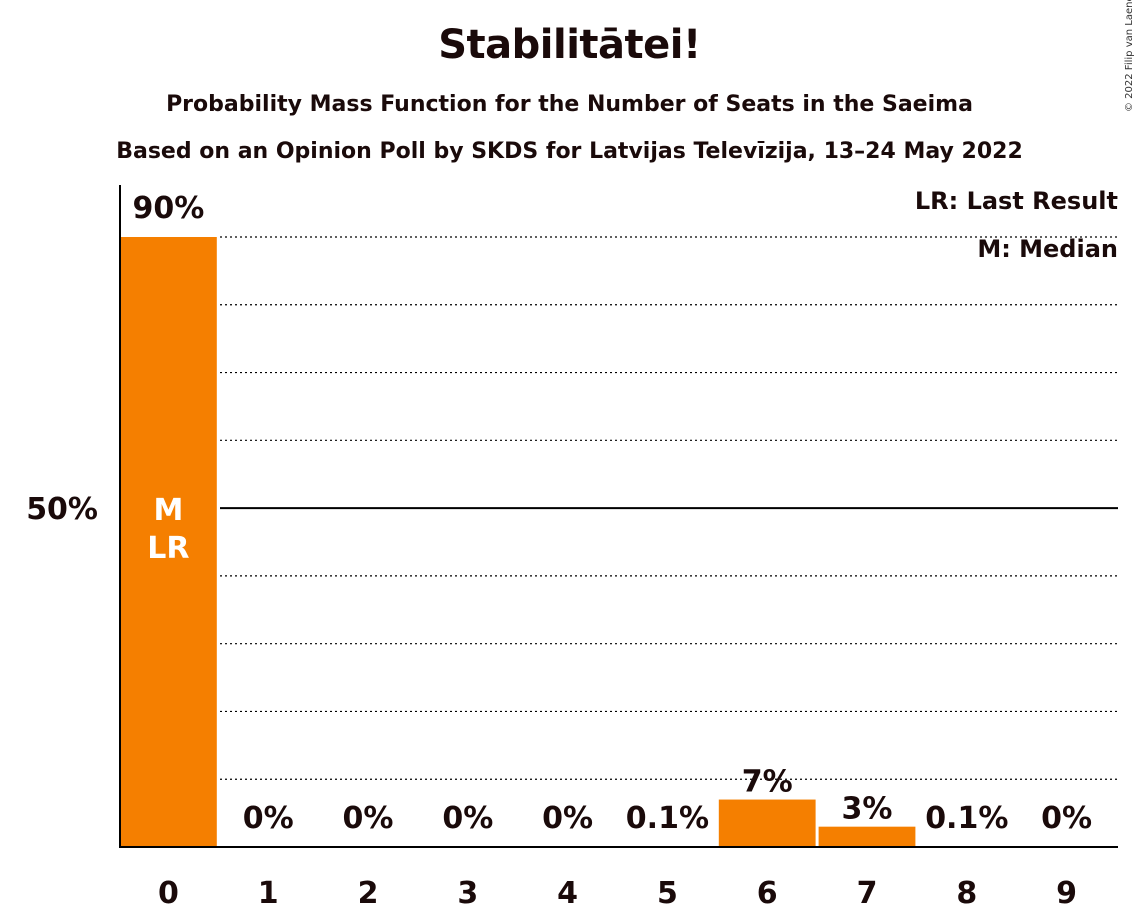 The image size is (1139, 924). What do you see at coordinates (1066, 893) in the screenshot?
I see `x-tick-label: 9` at bounding box center [1066, 893].